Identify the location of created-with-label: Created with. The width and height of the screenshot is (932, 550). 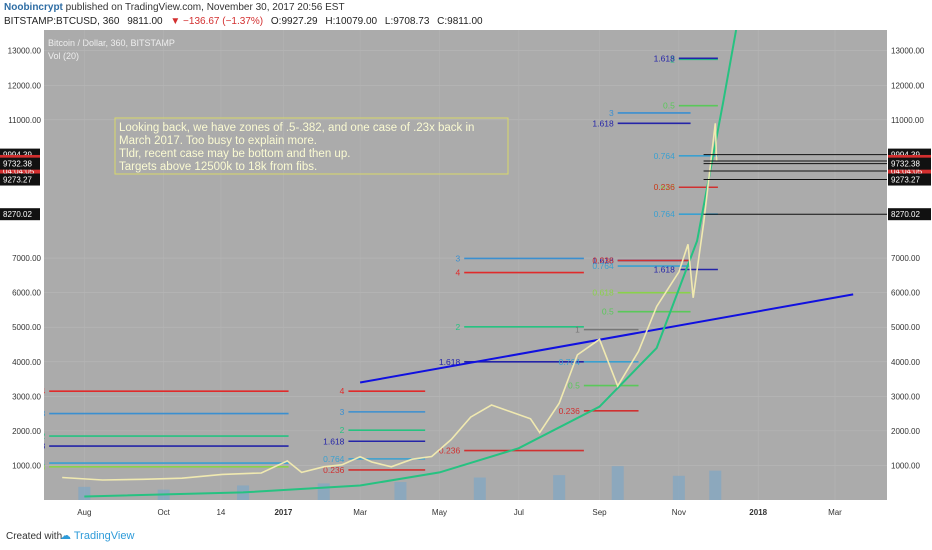
(34, 536).